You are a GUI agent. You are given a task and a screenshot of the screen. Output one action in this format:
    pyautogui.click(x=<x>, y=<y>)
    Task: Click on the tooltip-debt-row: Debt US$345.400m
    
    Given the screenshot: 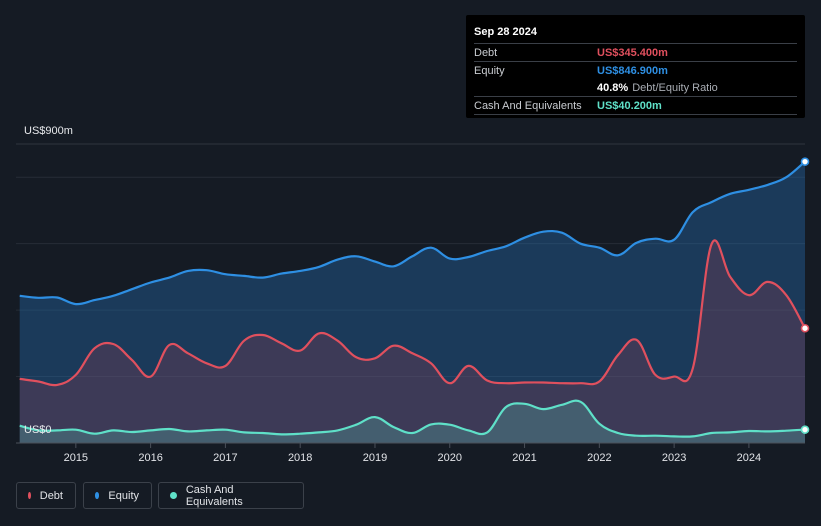 What is the action you would take?
    pyautogui.click(x=635, y=53)
    